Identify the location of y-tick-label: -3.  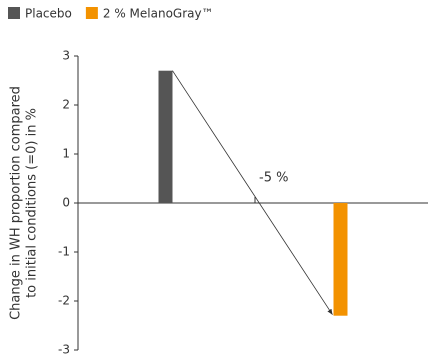
(64, 350).